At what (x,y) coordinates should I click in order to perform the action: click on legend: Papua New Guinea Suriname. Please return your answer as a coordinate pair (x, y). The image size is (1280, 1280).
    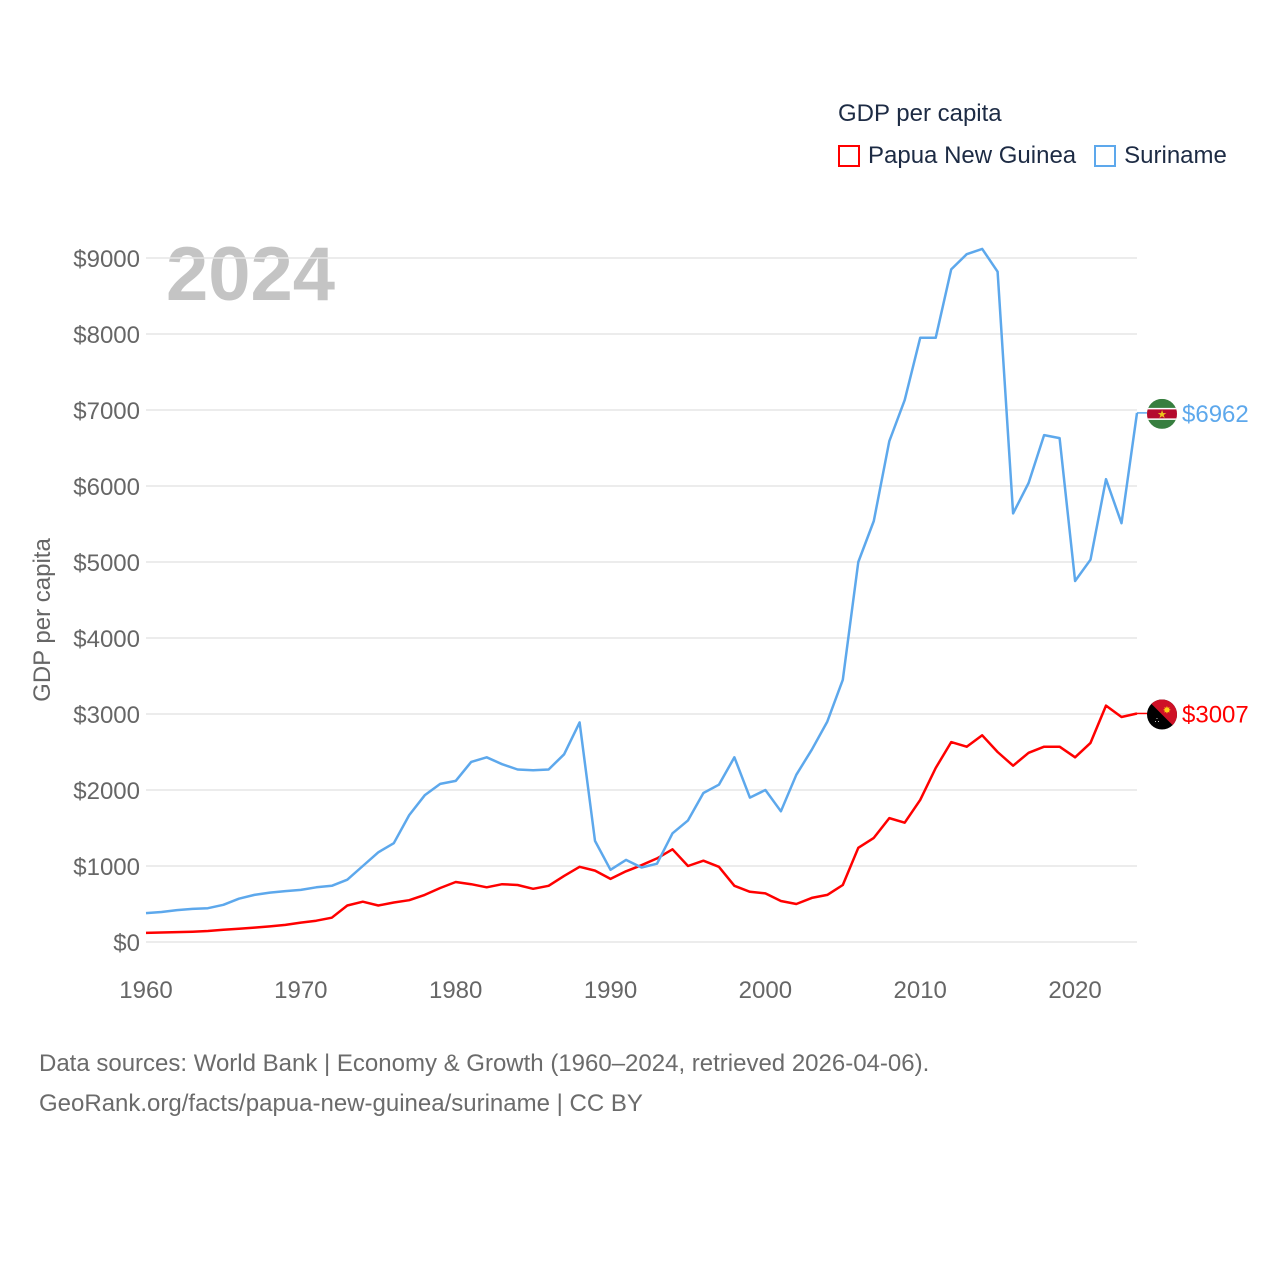
    Looking at the image, I should click on (1041, 156).